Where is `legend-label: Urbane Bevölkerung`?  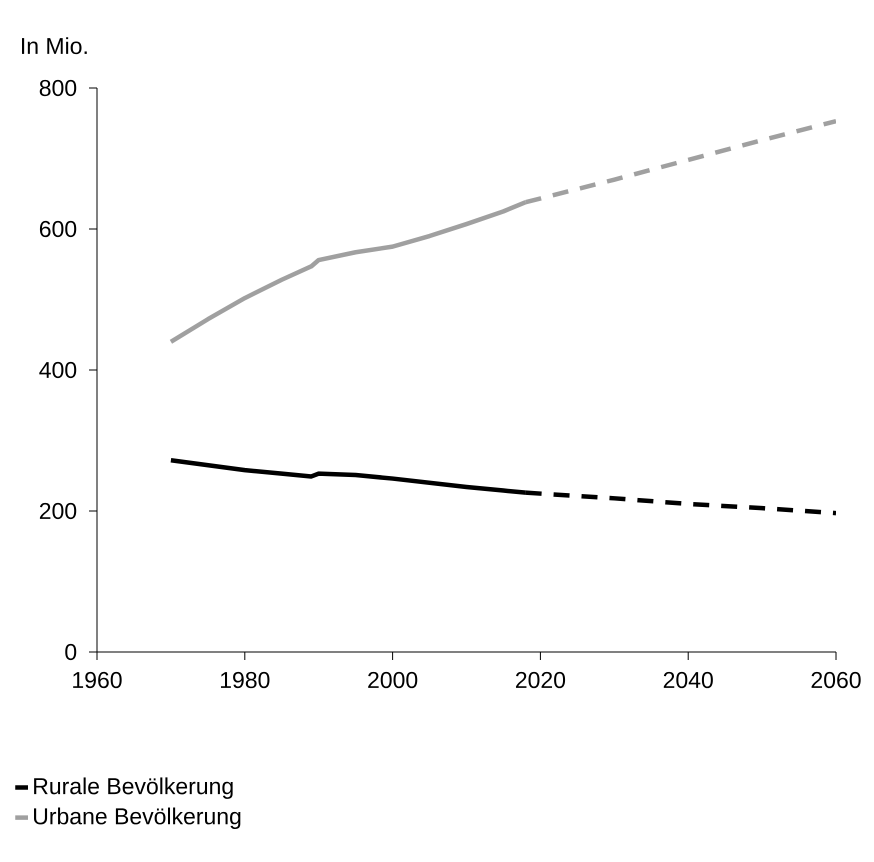 legend-label: Urbane Bevölkerung is located at coordinates (137, 818).